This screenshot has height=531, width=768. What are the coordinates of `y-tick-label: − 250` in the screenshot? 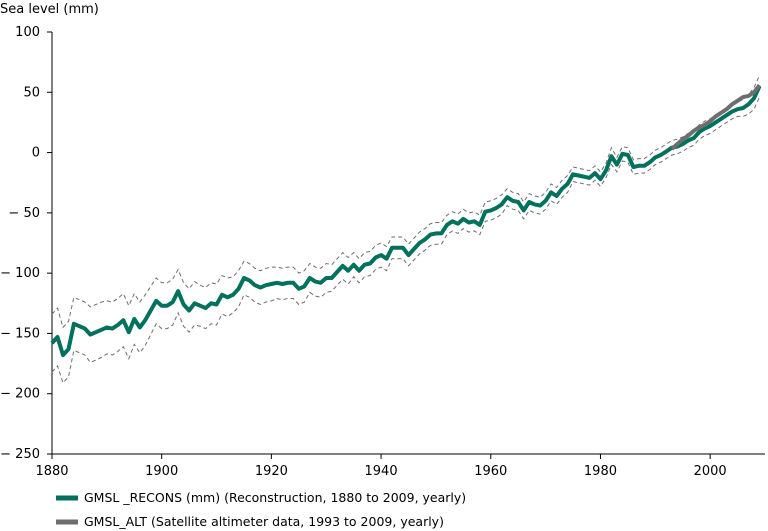 It's located at (20, 454).